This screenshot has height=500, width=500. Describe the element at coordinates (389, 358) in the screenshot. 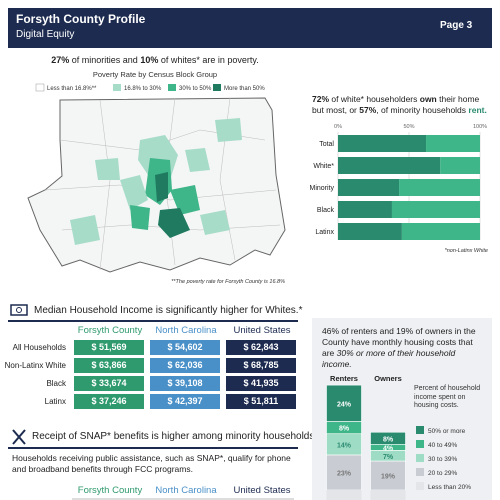

I see `text: 30% or more of their household income.` at that location.